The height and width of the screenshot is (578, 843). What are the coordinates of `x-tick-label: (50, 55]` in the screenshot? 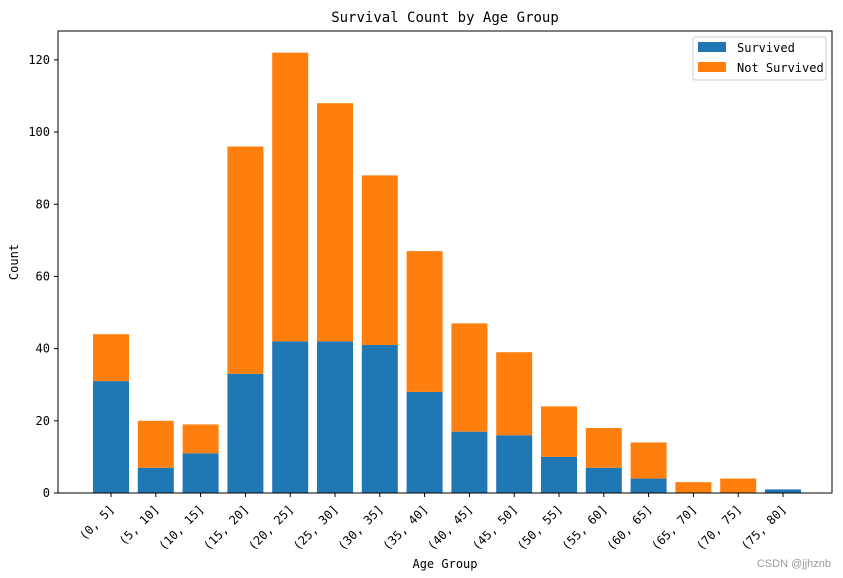 It's located at (539, 527).